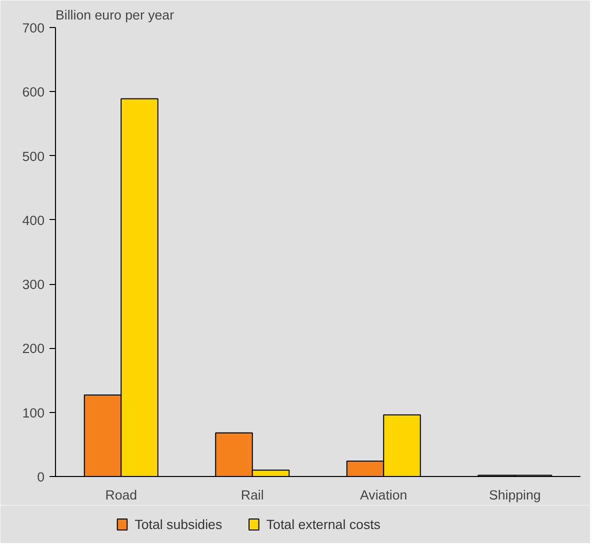  I want to click on legend-label: Total subsidies, so click(178, 524).